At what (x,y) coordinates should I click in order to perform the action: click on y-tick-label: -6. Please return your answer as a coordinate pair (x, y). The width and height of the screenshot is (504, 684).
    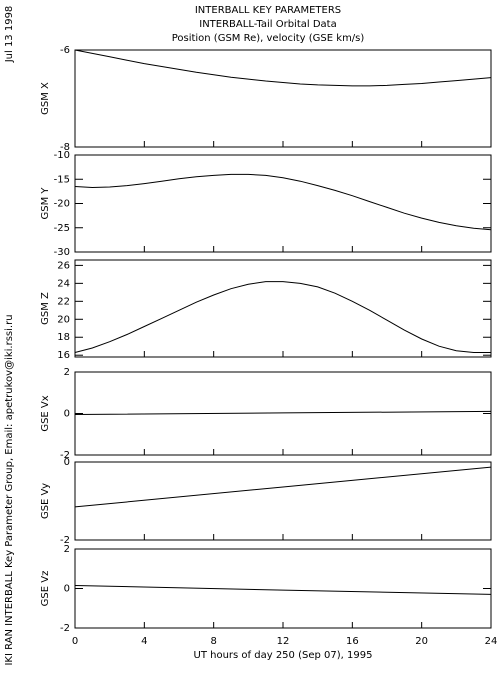
    Looking at the image, I should click on (65, 50).